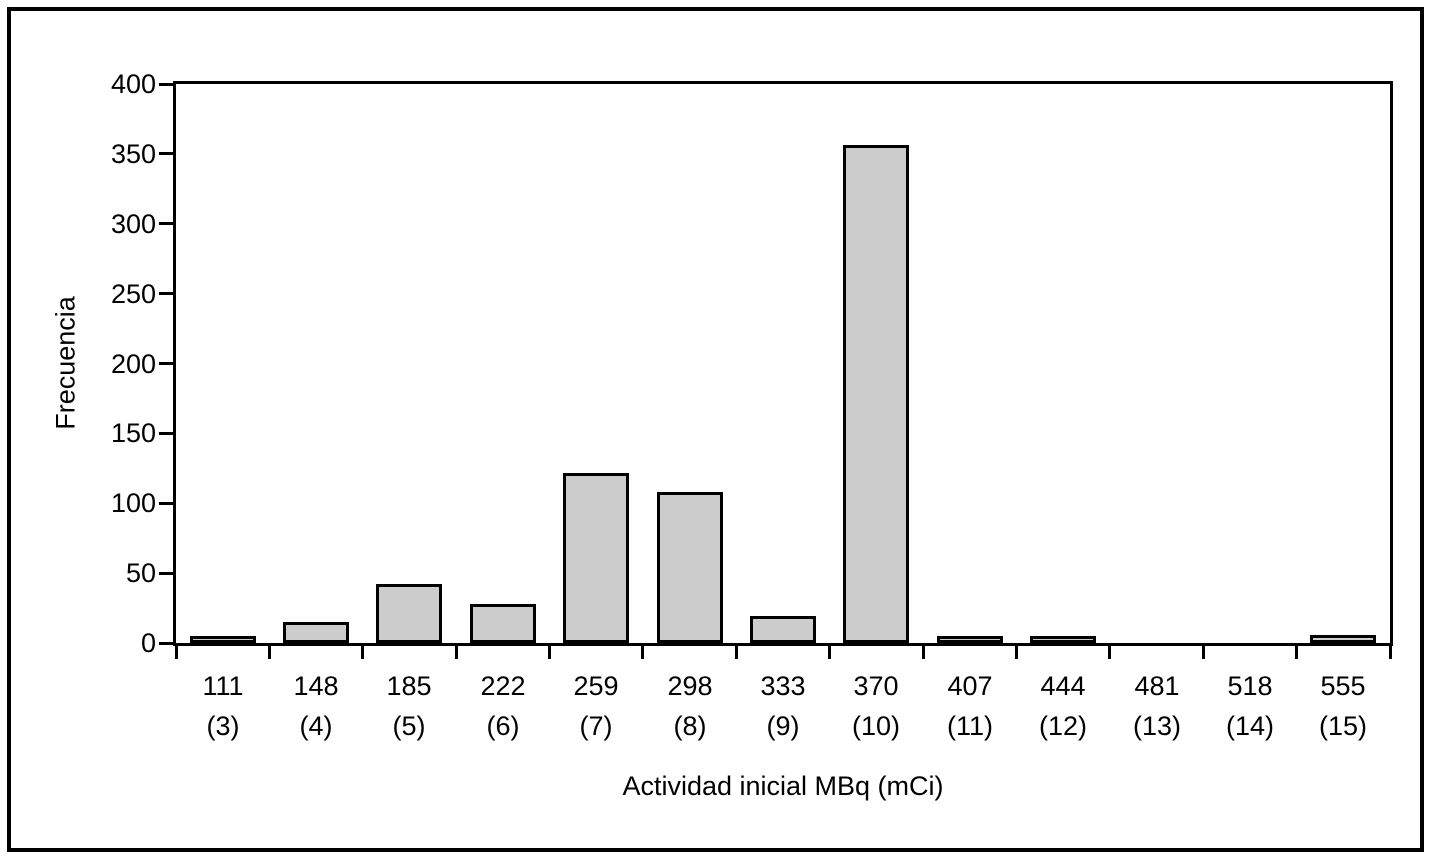 The width and height of the screenshot is (1431, 861). Describe the element at coordinates (783, 706) in the screenshot. I see `x-category-label-333: 333 (9)` at that location.